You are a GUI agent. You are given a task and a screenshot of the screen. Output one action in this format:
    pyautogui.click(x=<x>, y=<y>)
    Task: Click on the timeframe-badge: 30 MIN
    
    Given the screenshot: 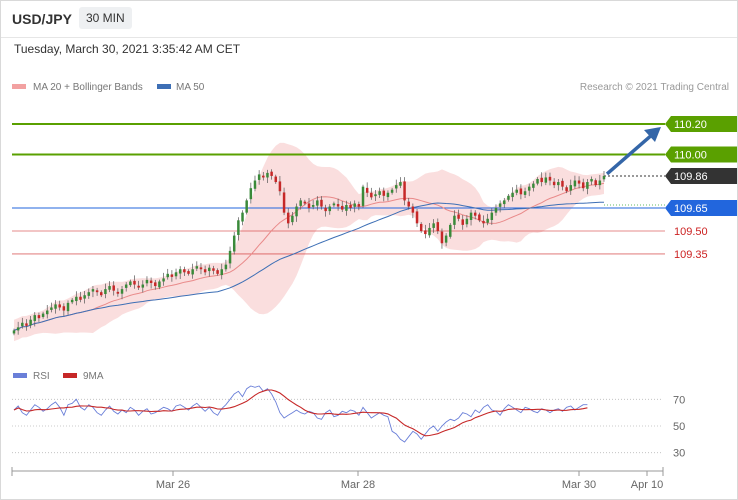 What is the action you would take?
    pyautogui.click(x=105, y=18)
    